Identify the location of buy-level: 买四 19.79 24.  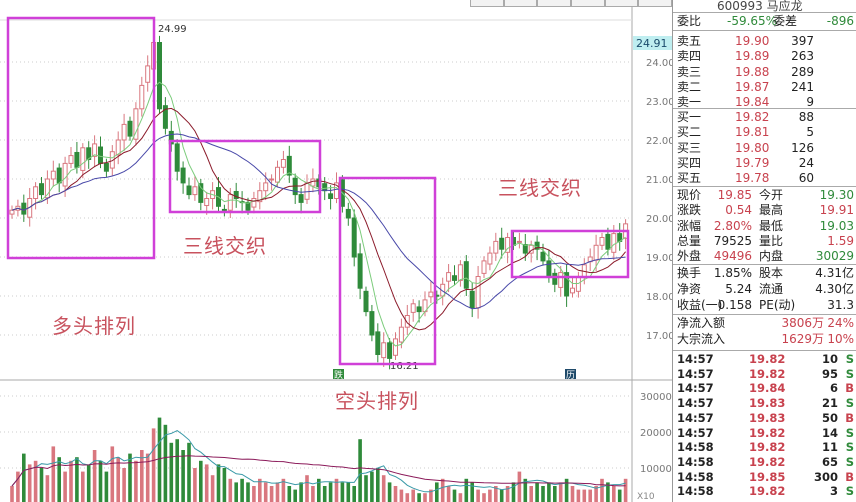
(765, 163).